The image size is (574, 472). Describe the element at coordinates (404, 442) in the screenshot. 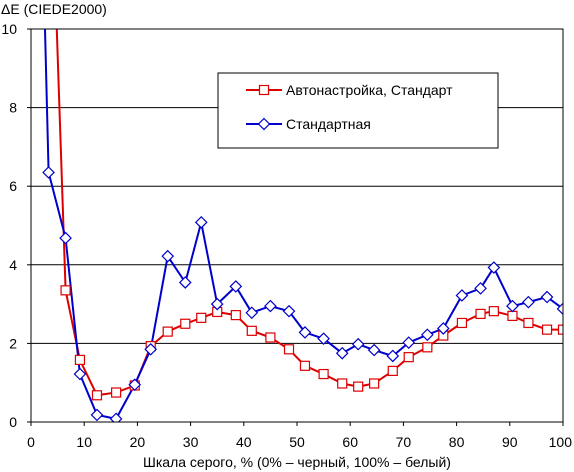

I see `x-tick-label-7: 70` at that location.